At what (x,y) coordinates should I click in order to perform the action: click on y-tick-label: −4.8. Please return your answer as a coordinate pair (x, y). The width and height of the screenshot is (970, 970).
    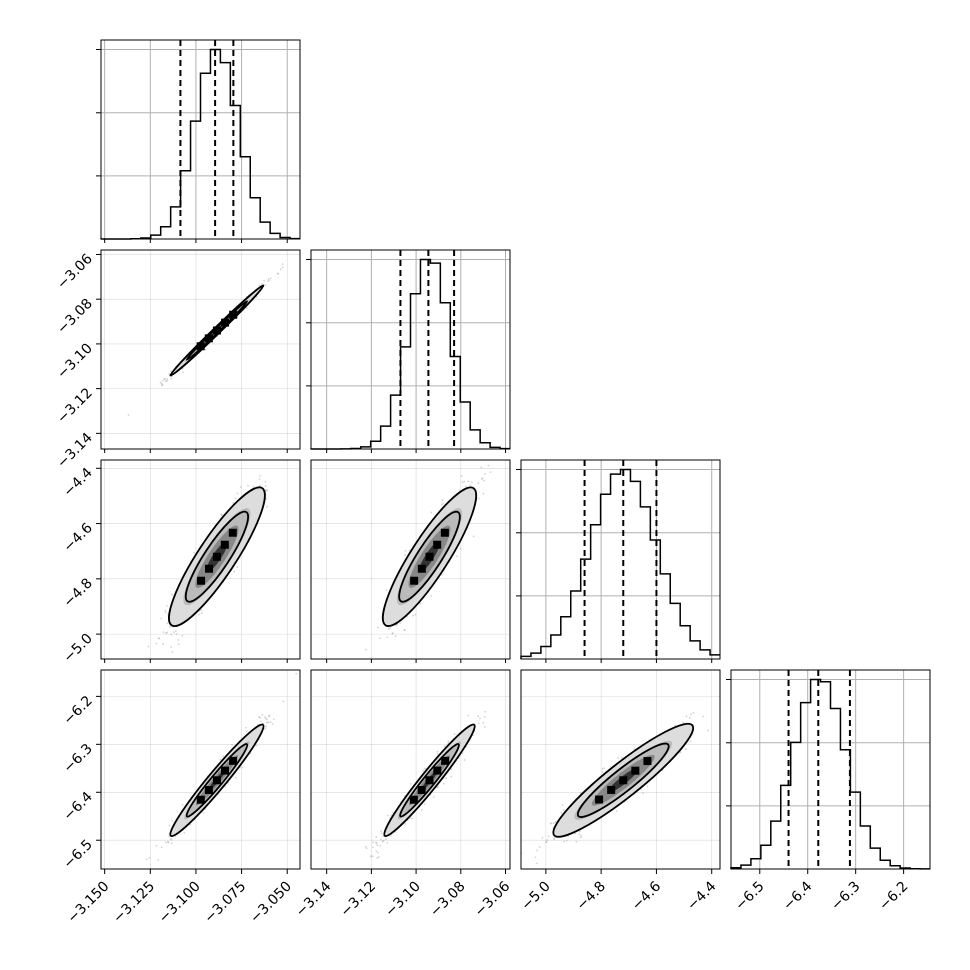
    Looking at the image, I should click on (77, 592).